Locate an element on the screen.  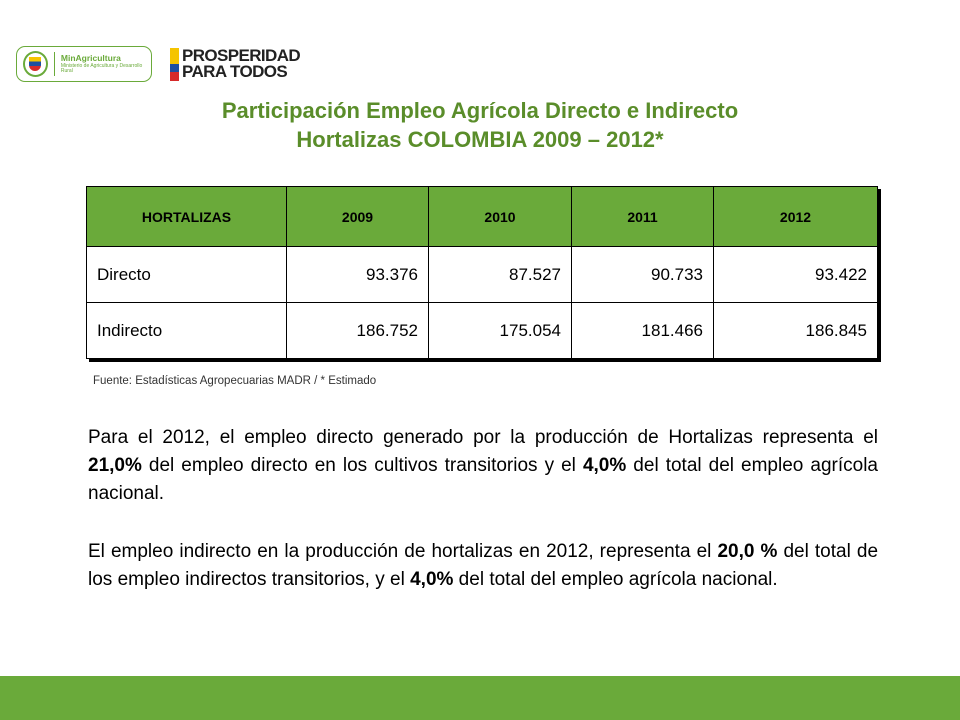
highlight-percentage: 20,0 % is located at coordinates (747, 551).